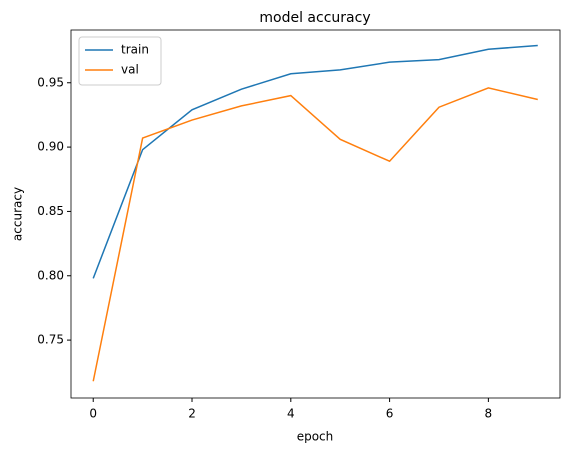 This screenshot has height=455, width=576. I want to click on y-tick-label: 0.95, so click(50, 82).